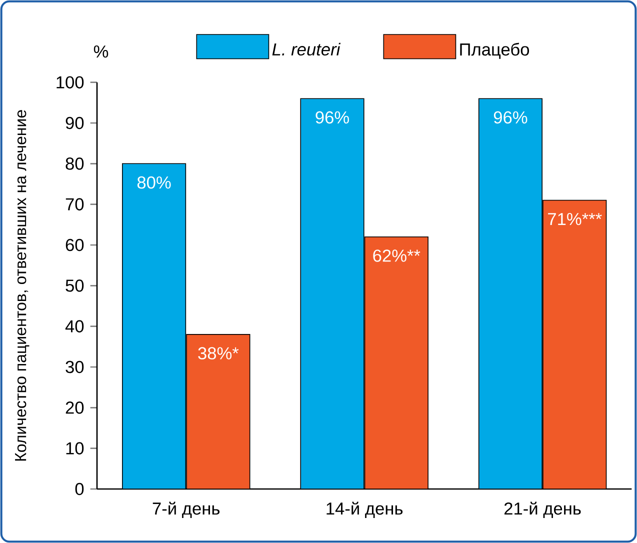 Image resolution: width=637 pixels, height=543 pixels. I want to click on y-tick-label: 20, so click(75, 408).